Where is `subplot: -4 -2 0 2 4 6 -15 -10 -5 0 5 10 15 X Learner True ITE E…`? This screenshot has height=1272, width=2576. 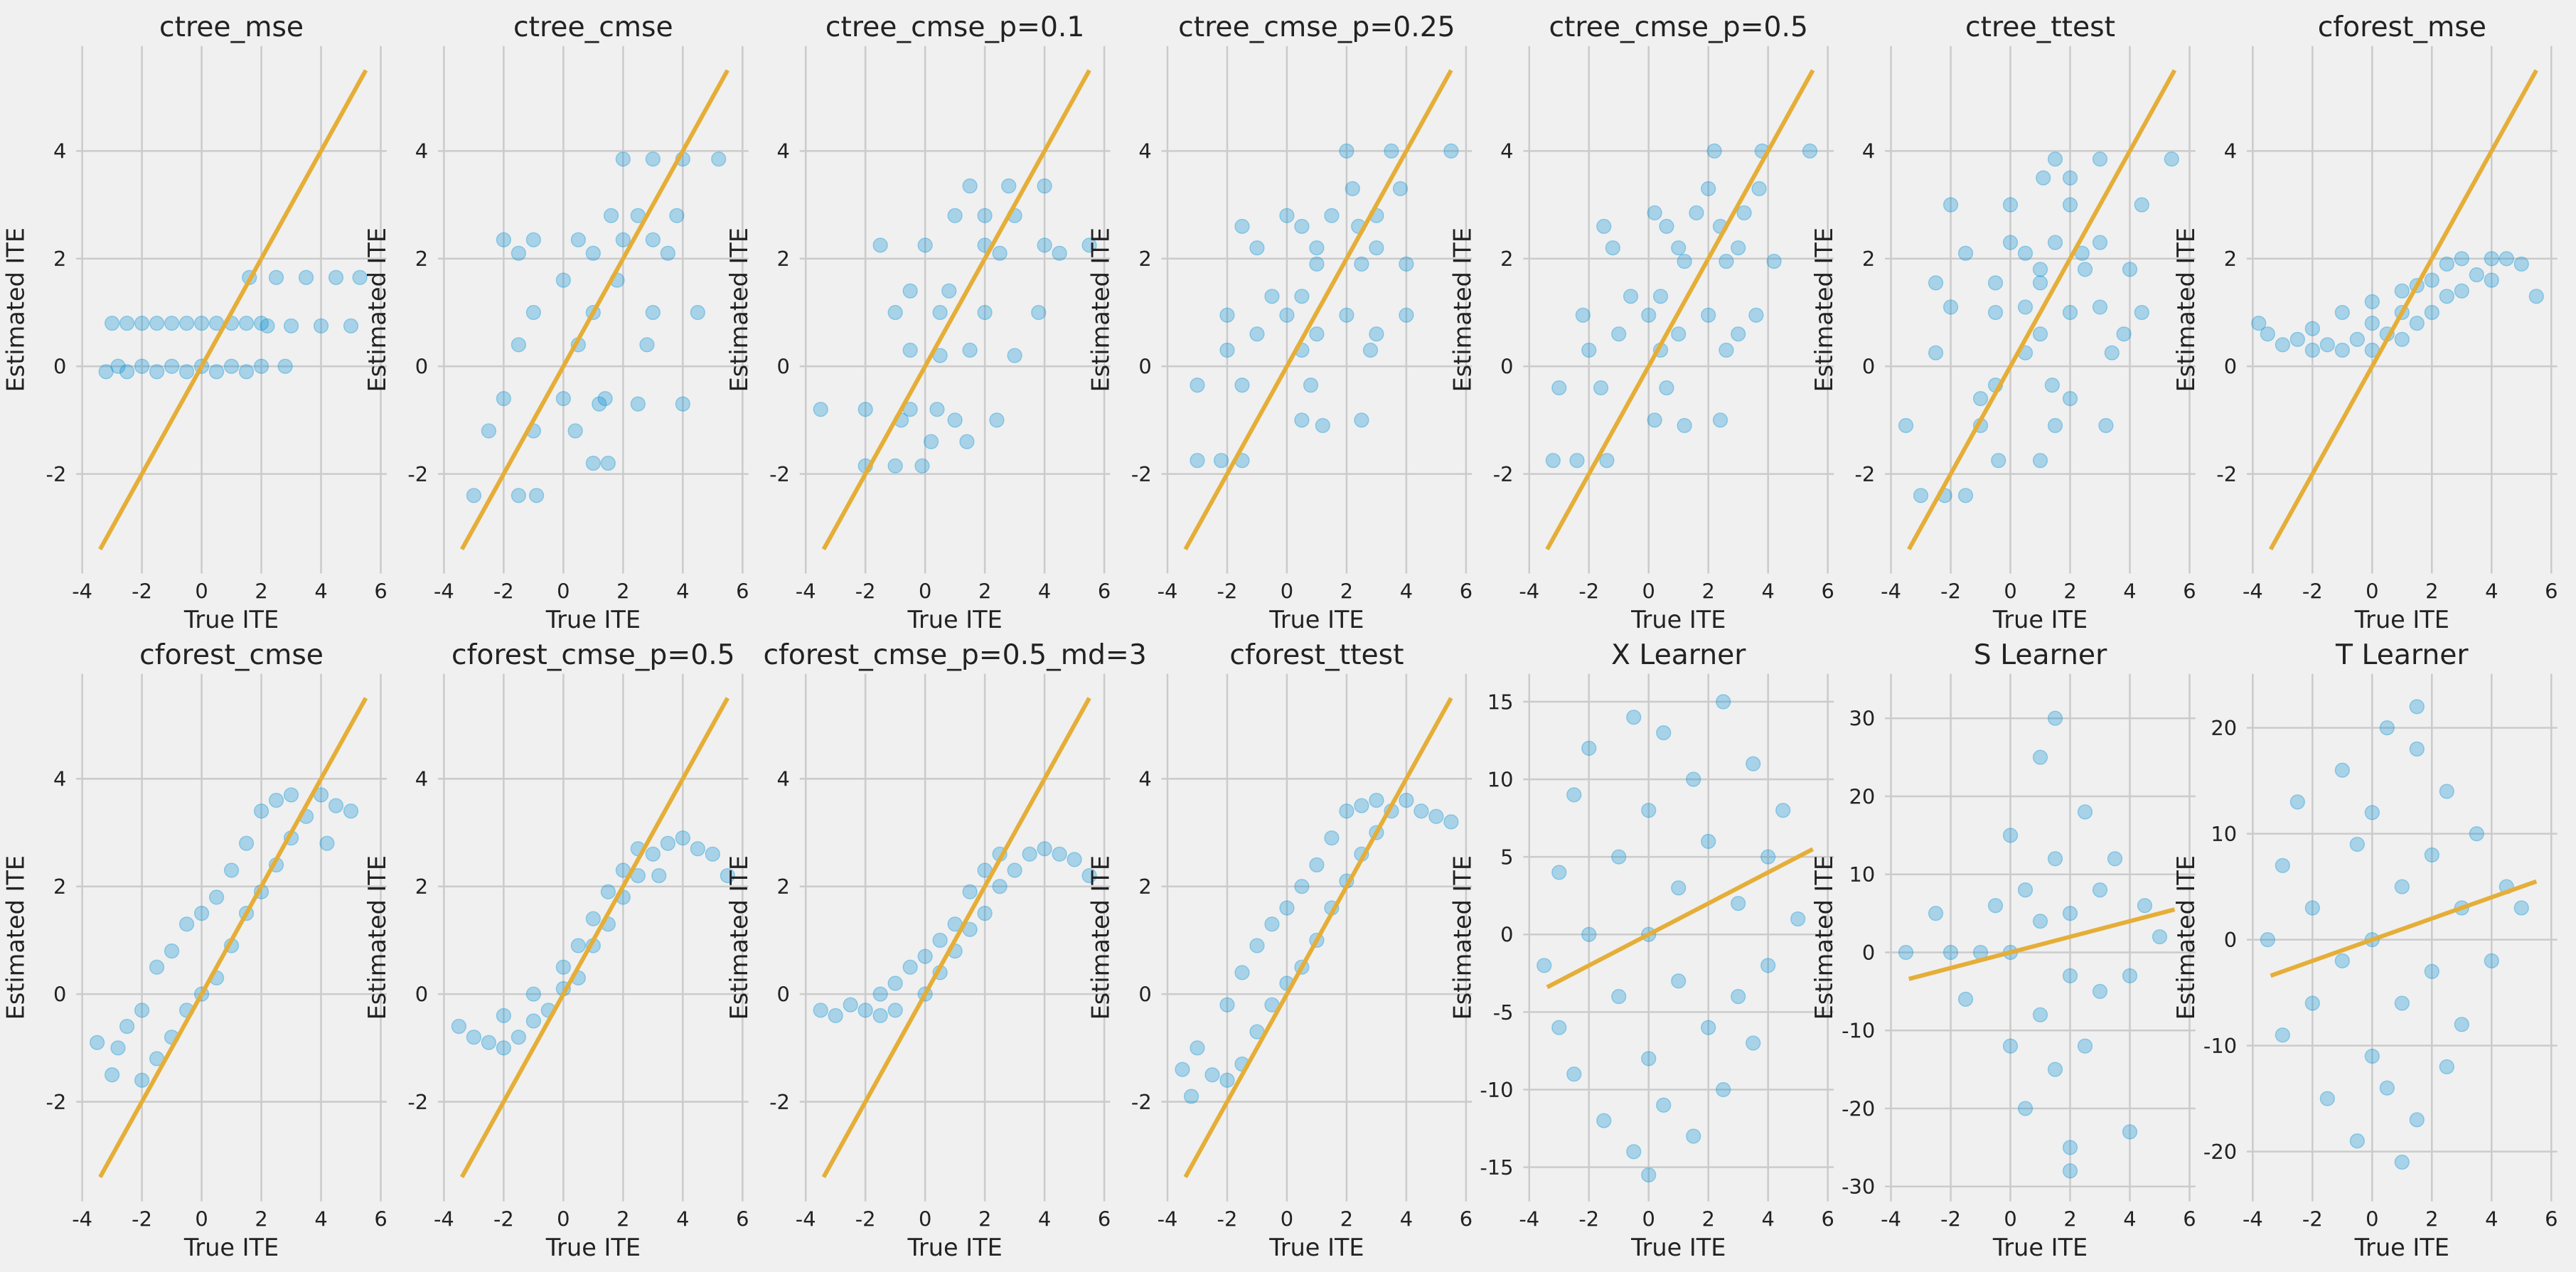 subplot: -4 -2 0 2 4 6 -15 -10 -5 0 5 10 15 X Learner True ITE E… is located at coordinates (1641, 950).